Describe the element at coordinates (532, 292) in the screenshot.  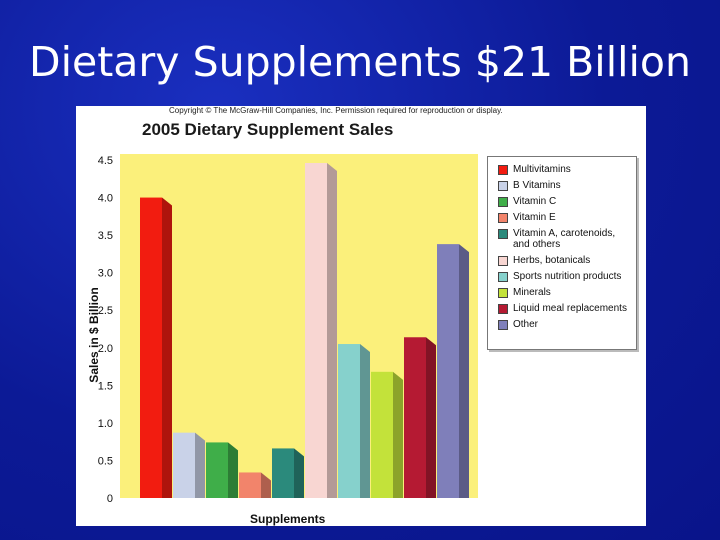
I see `legend-label: Minerals` at that location.